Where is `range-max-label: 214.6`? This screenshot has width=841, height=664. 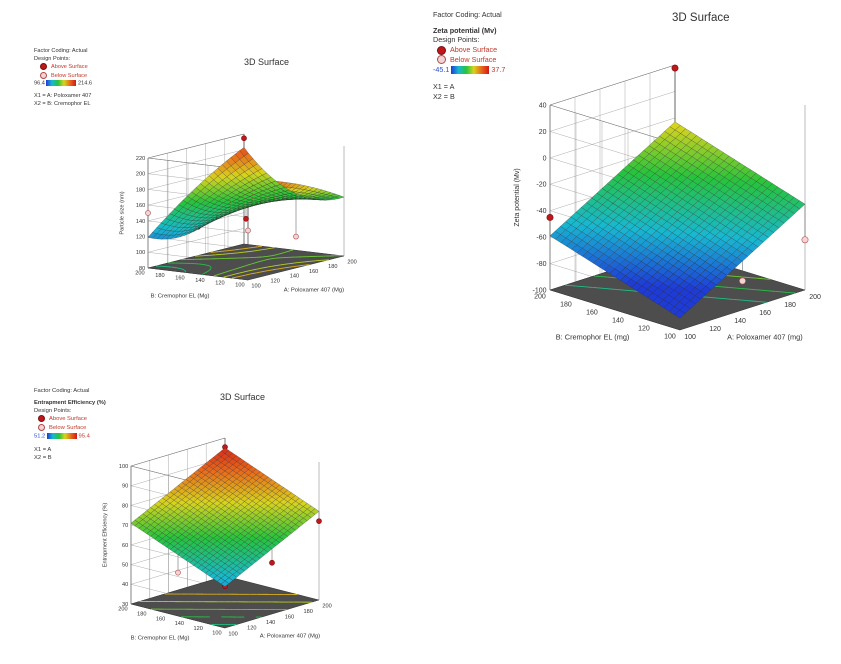 range-max-label: 214.6 is located at coordinates (85, 83).